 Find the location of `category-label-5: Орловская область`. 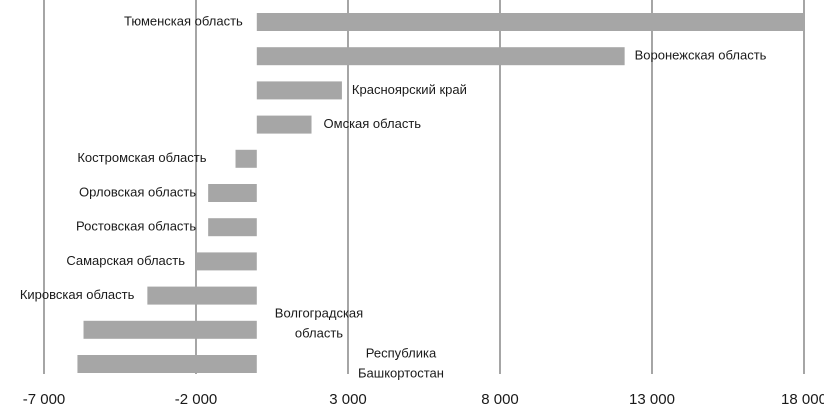

category-label-5: Орловская область is located at coordinates (137, 191).